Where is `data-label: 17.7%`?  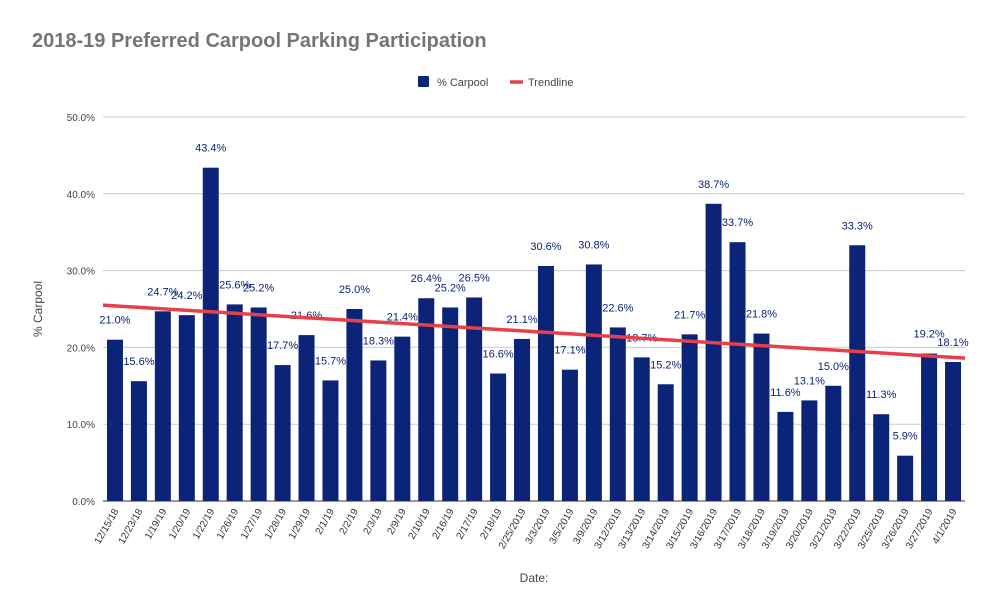
data-label: 17.7% is located at coordinates (282, 346).